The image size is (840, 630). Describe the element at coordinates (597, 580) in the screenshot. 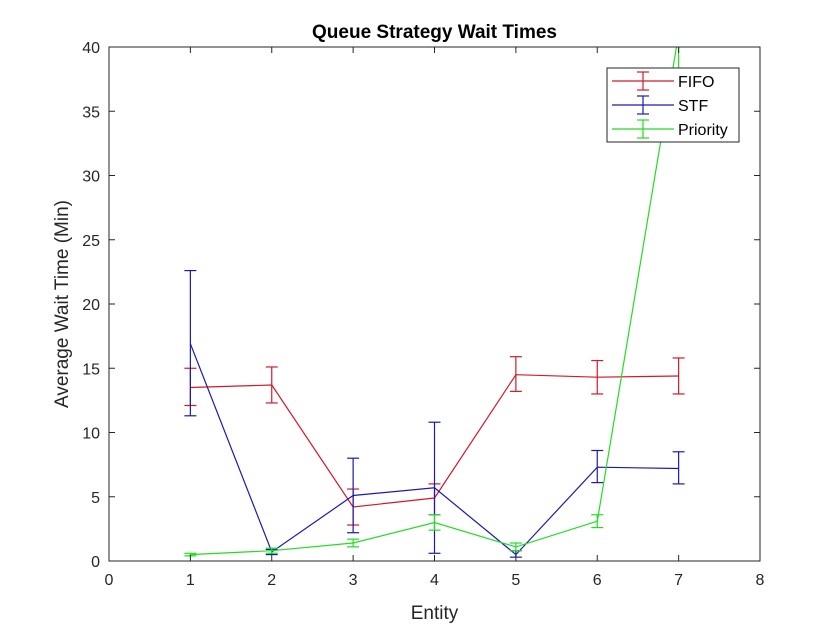

I see `x-tick-label: 6` at that location.